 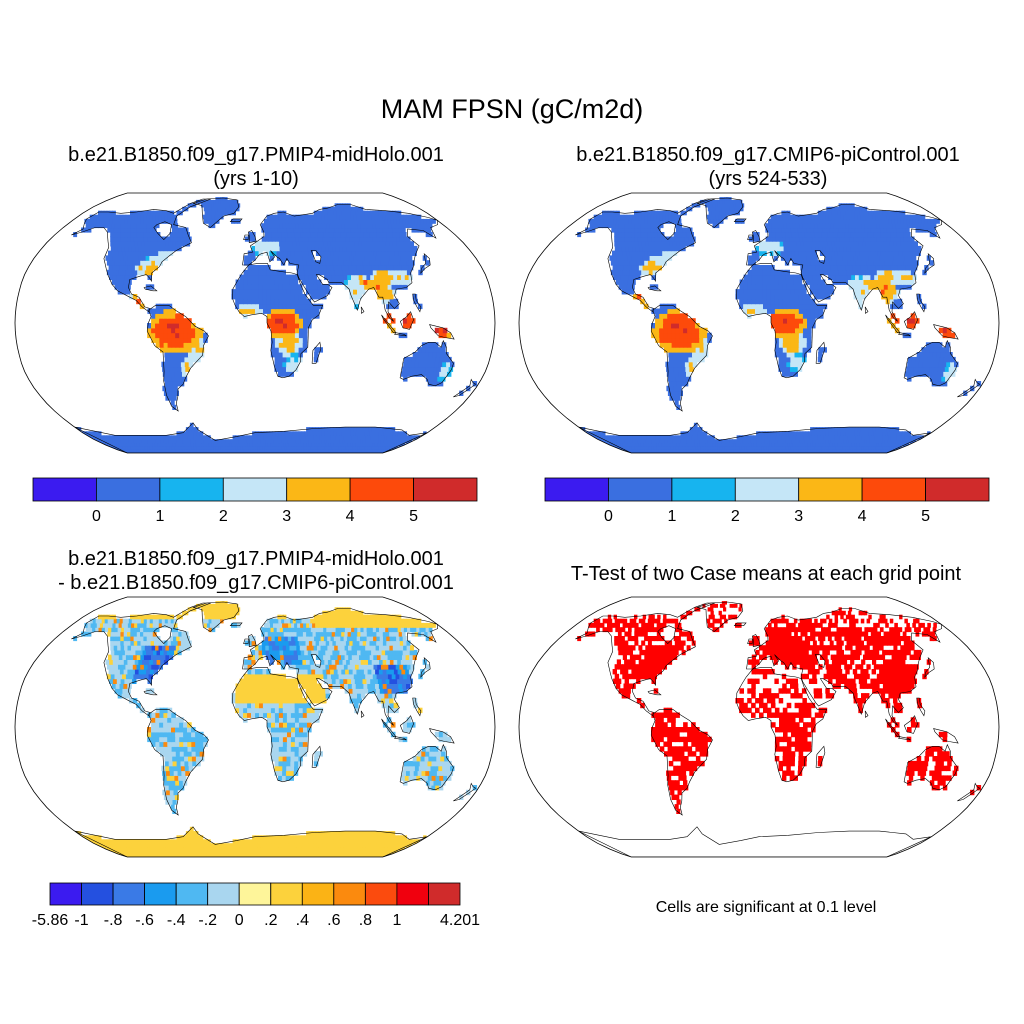 I want to click on colorbar-tick-label: -.6, so click(x=144, y=920).